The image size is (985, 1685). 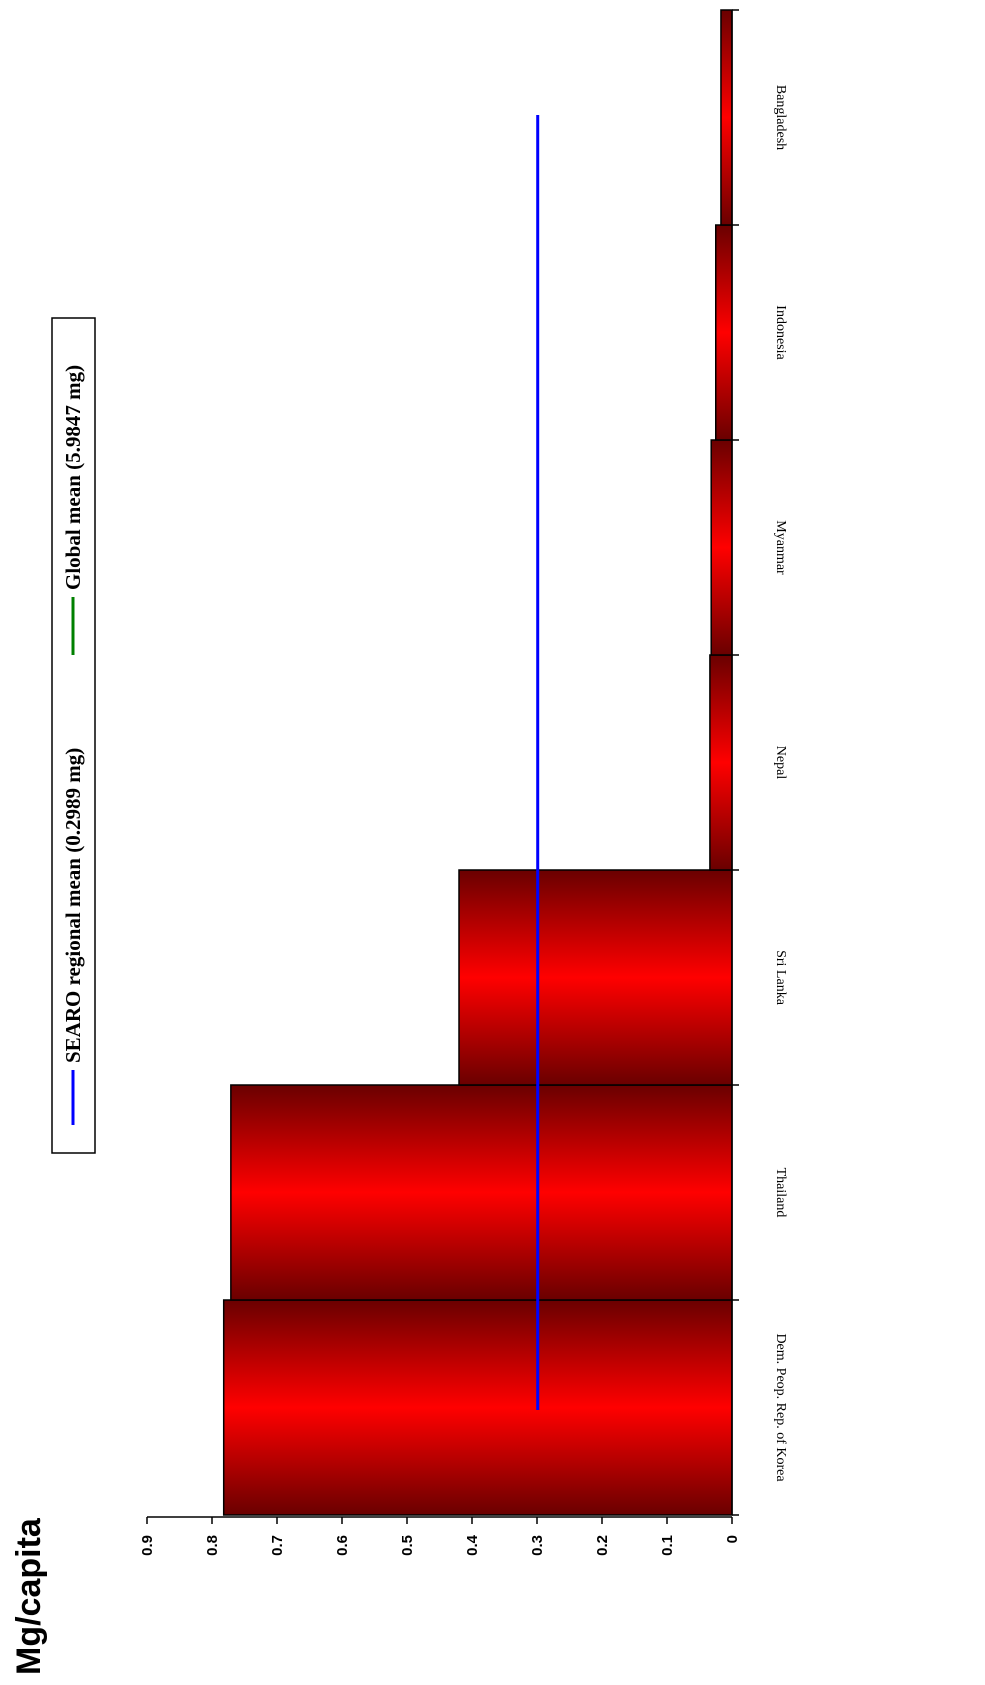 I want to click on legend-box, so click(x=73, y=735).